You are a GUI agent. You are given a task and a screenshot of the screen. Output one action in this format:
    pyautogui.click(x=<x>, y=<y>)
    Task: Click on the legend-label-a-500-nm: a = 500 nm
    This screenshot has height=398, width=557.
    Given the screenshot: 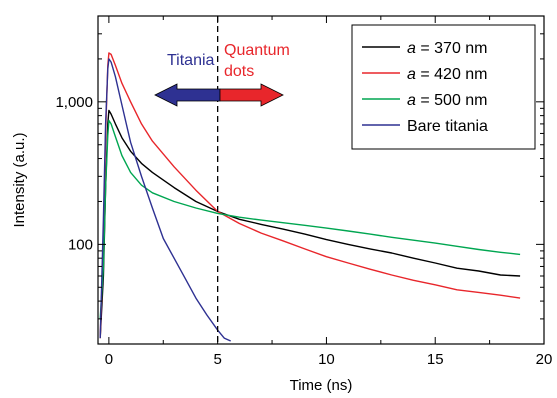 What is the action you would take?
    pyautogui.click(x=447, y=100)
    